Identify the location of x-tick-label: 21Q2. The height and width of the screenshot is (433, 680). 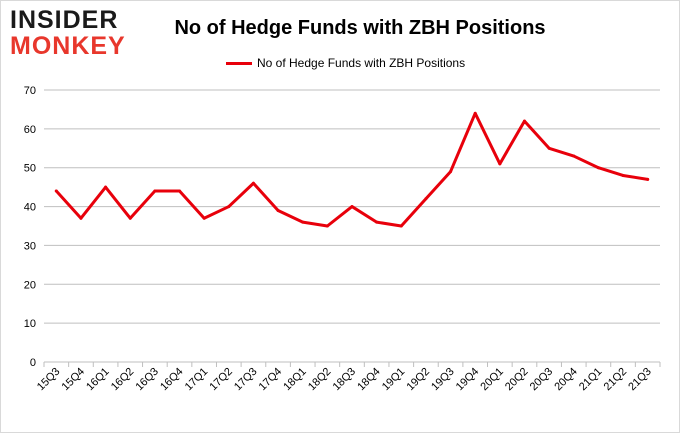
(616, 380).